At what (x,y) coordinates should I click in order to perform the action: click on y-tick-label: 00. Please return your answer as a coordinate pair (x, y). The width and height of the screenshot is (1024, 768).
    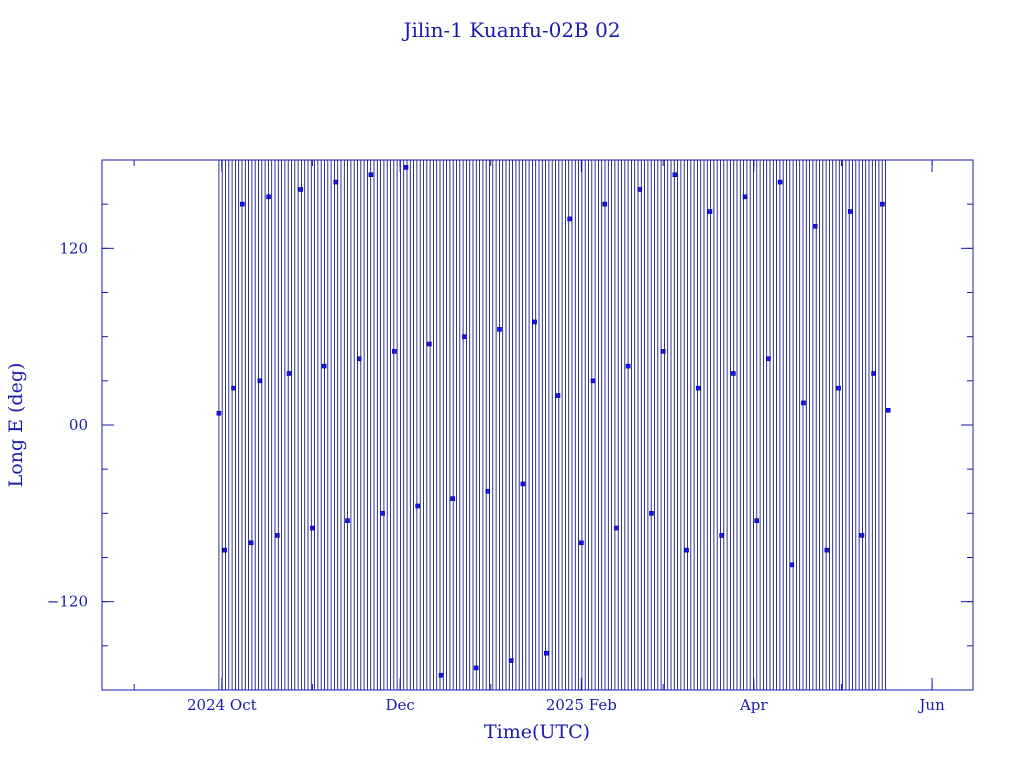
    Looking at the image, I should click on (78, 425).